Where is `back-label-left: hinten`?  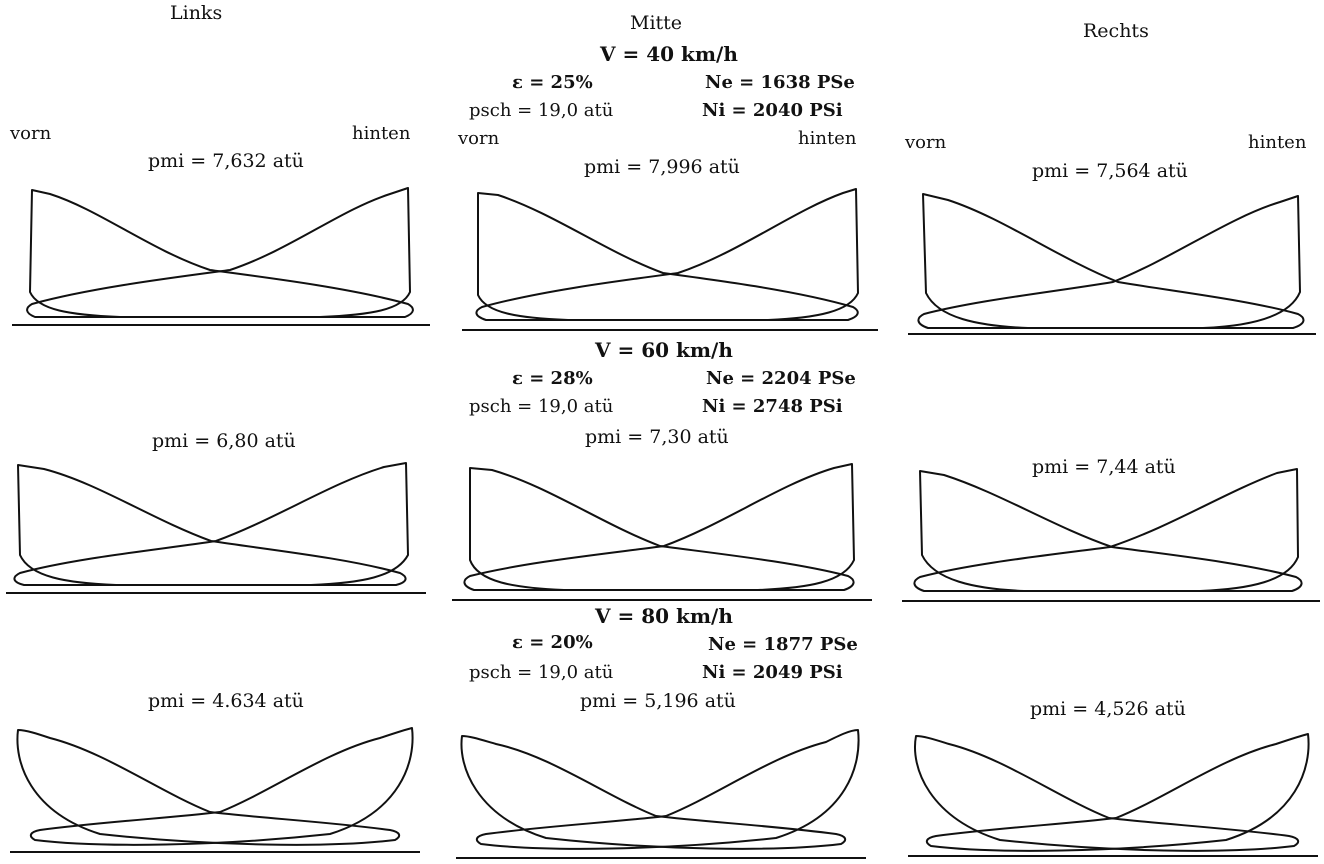 back-label-left: hinten is located at coordinates (381, 133).